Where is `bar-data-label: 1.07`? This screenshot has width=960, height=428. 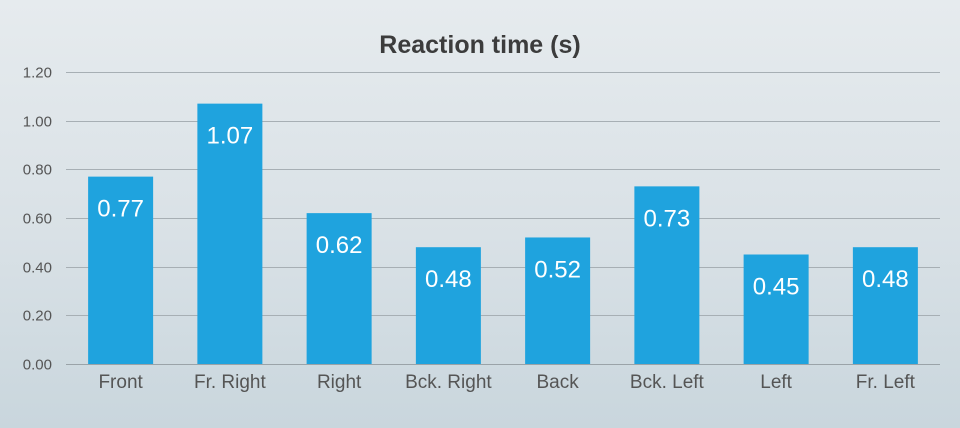 bar-data-label: 1.07 is located at coordinates (230, 136).